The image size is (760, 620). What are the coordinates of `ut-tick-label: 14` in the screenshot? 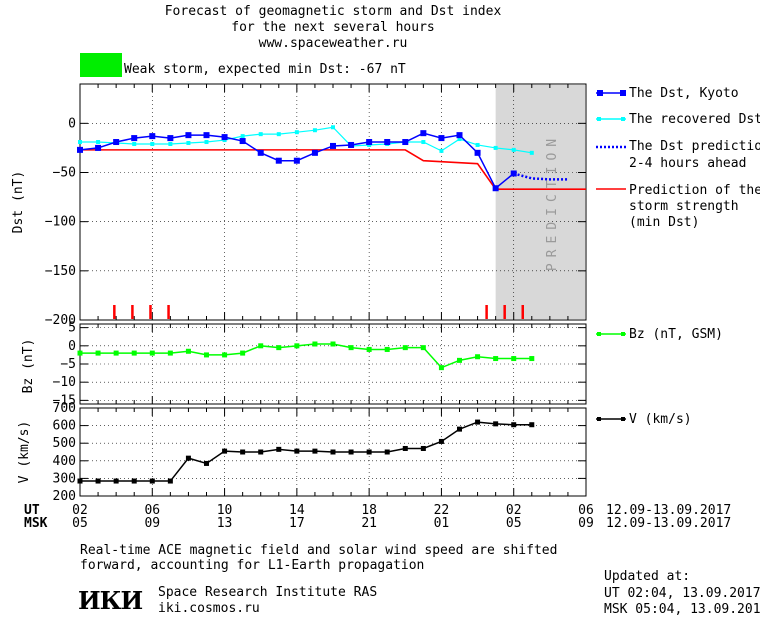 It's located at (297, 510).